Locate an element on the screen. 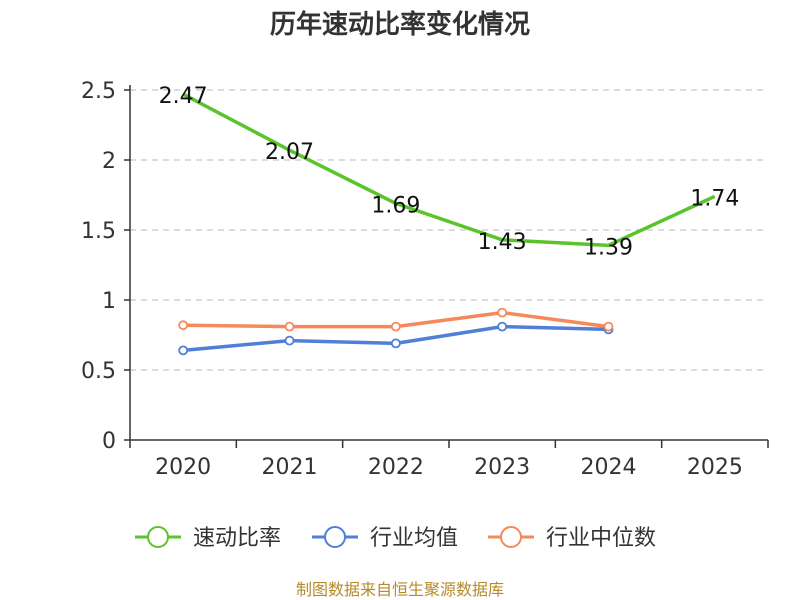 The width and height of the screenshot is (800, 600). series-1-point-2020 is located at coordinates (183, 350).